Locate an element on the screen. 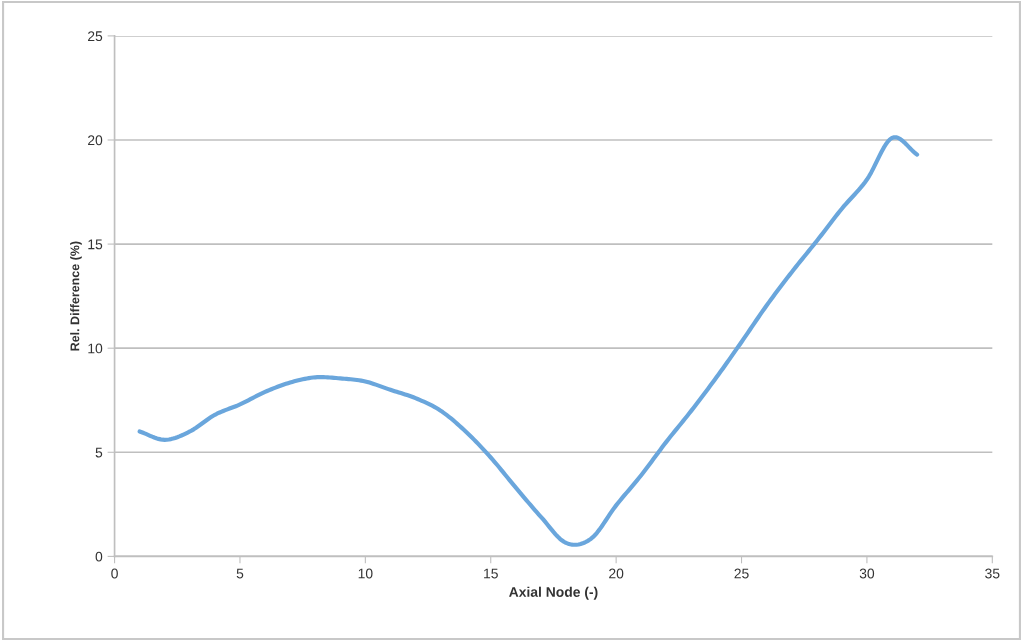  y-tick-label: 10 is located at coordinates (95, 348).